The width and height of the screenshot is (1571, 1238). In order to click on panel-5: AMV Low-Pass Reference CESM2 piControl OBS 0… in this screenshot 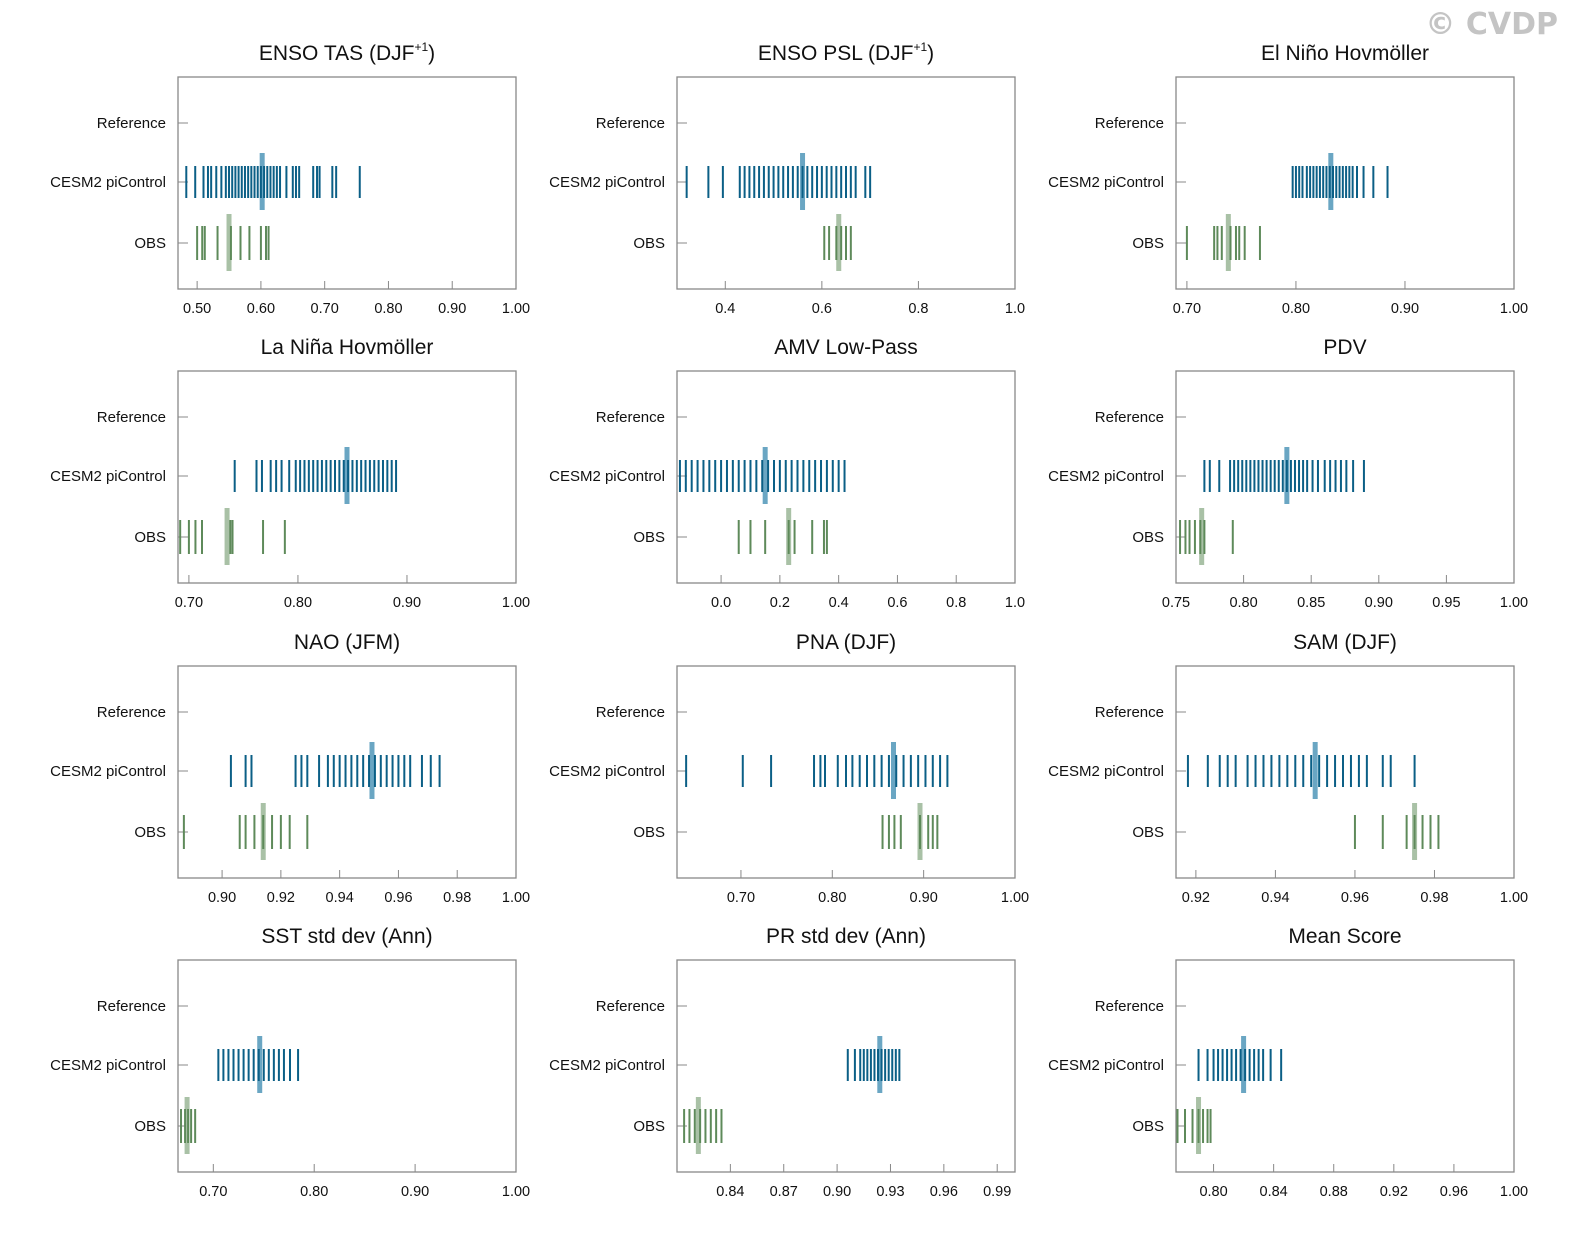, I will do `click(787, 473)`.